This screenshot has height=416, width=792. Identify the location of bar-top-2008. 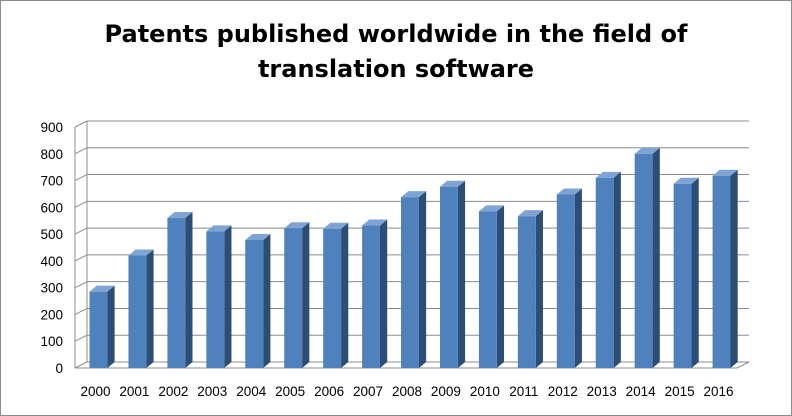
(414, 194).